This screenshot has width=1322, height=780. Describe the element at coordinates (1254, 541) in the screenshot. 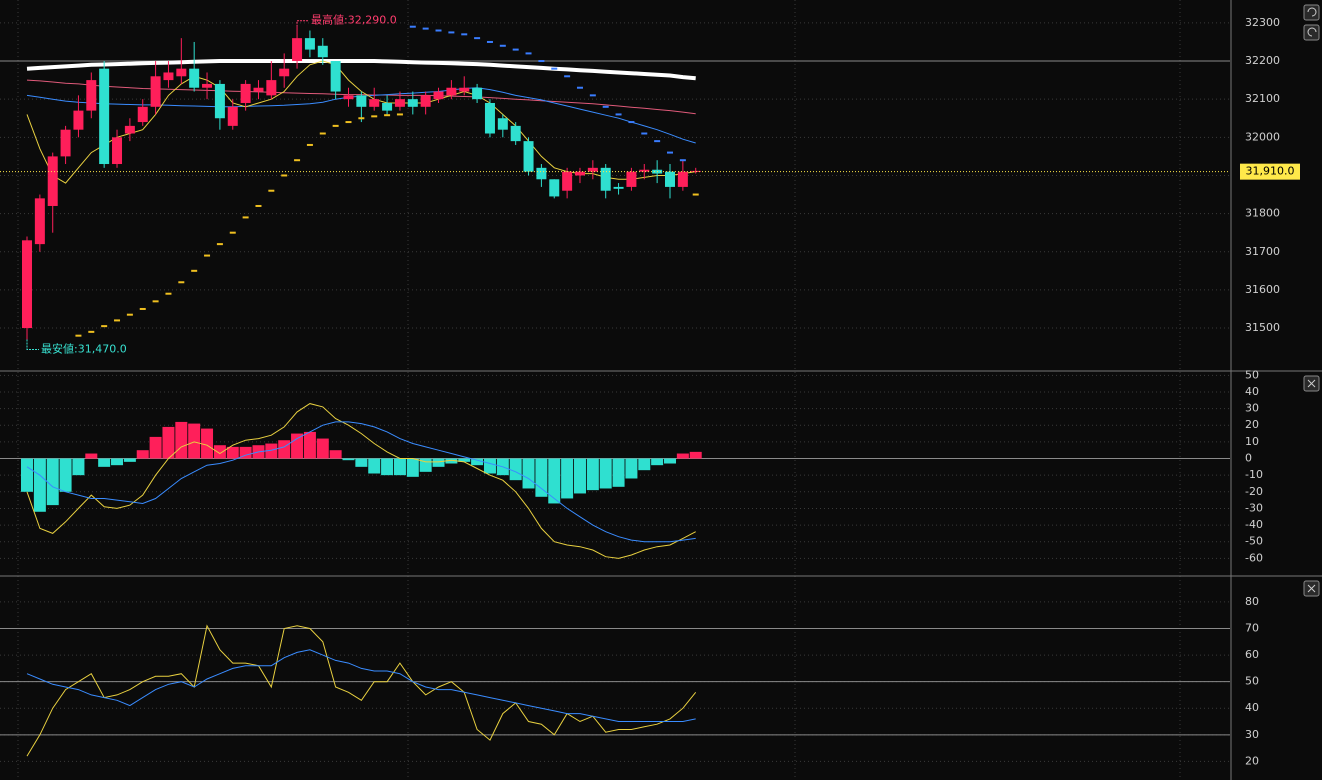

I see `y-tick-label: -50` at that location.